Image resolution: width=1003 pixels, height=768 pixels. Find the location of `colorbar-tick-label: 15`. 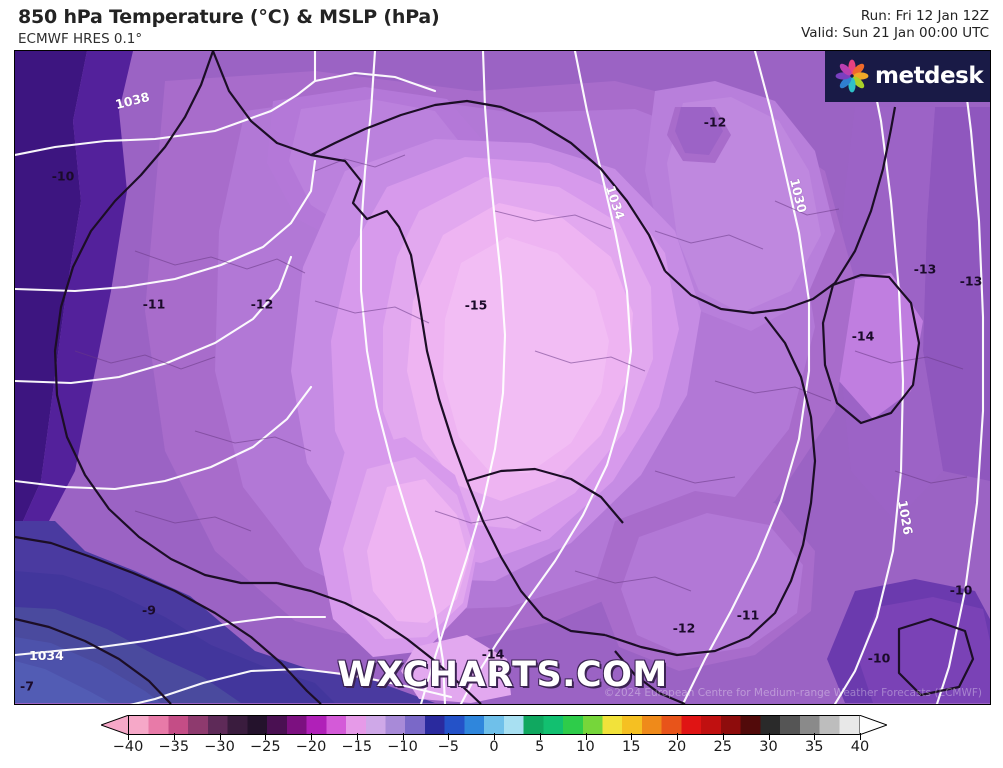

colorbar-tick-label: 15 is located at coordinates (631, 747).